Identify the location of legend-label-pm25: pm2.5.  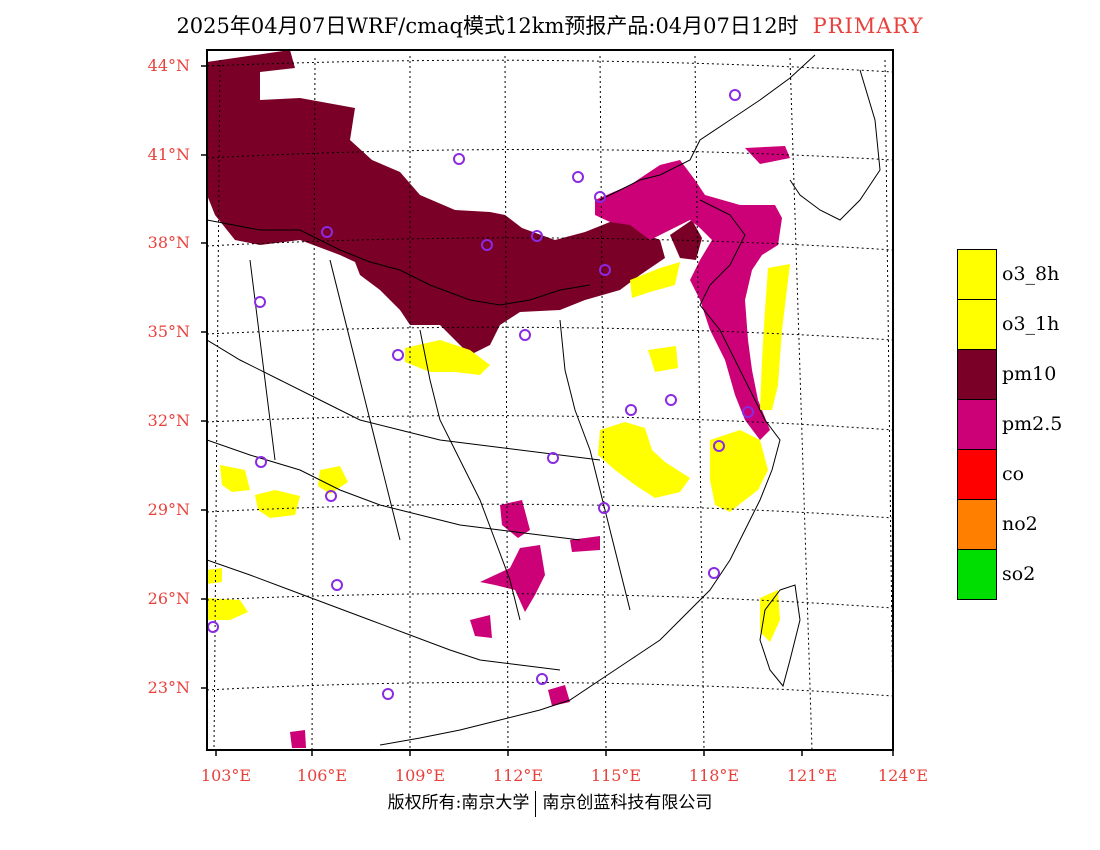
(1032, 424).